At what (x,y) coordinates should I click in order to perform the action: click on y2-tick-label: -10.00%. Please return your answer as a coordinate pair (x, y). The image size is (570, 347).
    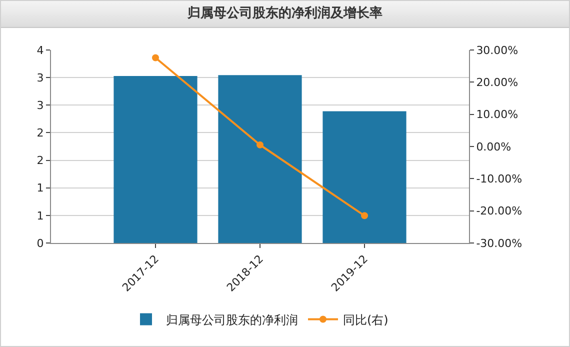
    Looking at the image, I should click on (499, 179).